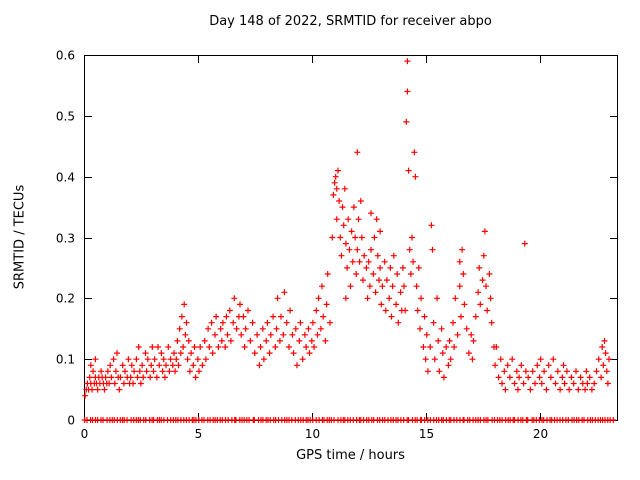 This screenshot has width=640, height=480. What do you see at coordinates (85, 434) in the screenshot?
I see `x-tick-label: 0` at bounding box center [85, 434].